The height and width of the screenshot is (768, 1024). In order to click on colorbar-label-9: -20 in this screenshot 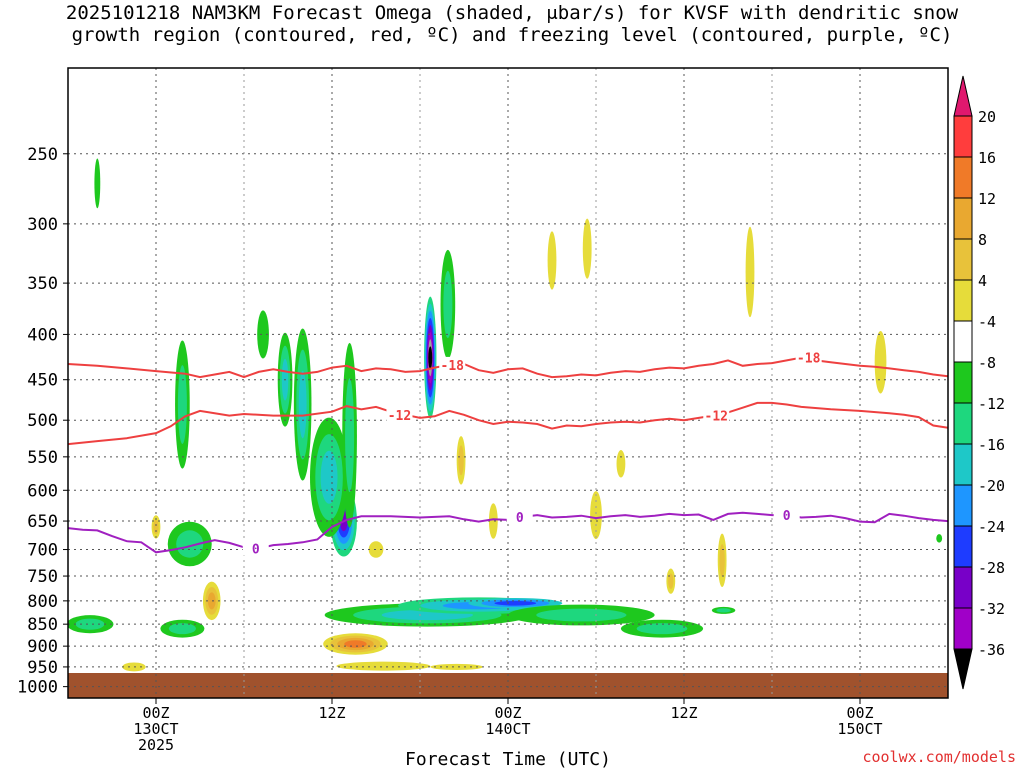, I will do `click(991, 486)`.